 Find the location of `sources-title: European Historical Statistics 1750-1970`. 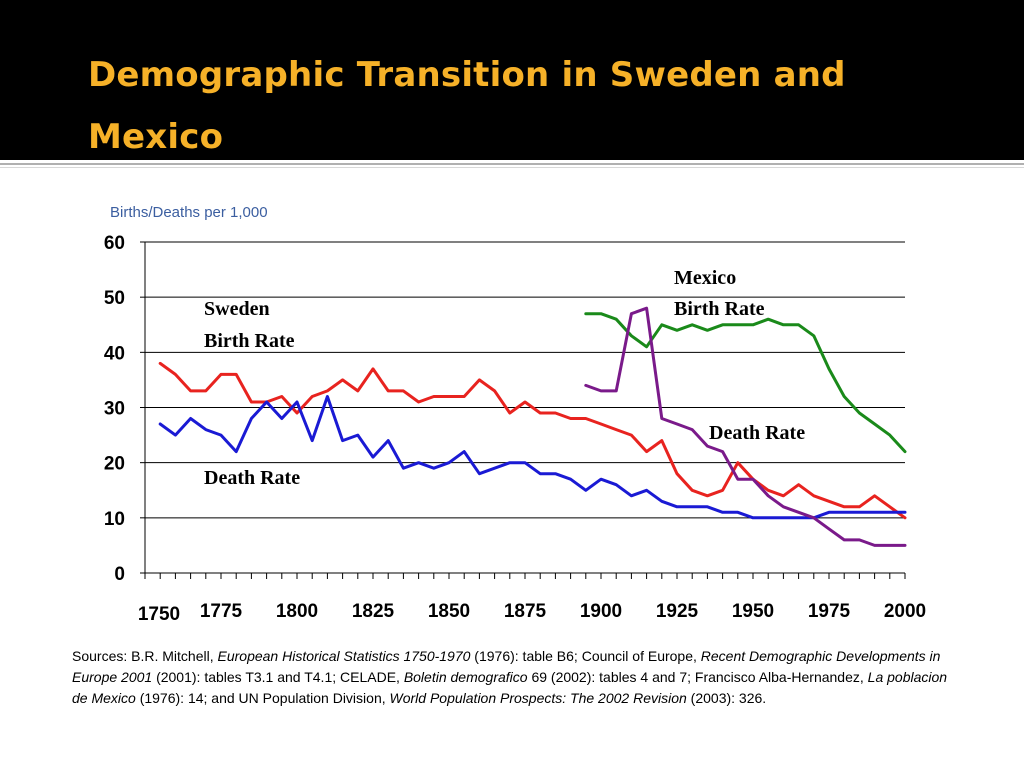

sources-title: European Historical Statistics 1750-1970 is located at coordinates (344, 656).